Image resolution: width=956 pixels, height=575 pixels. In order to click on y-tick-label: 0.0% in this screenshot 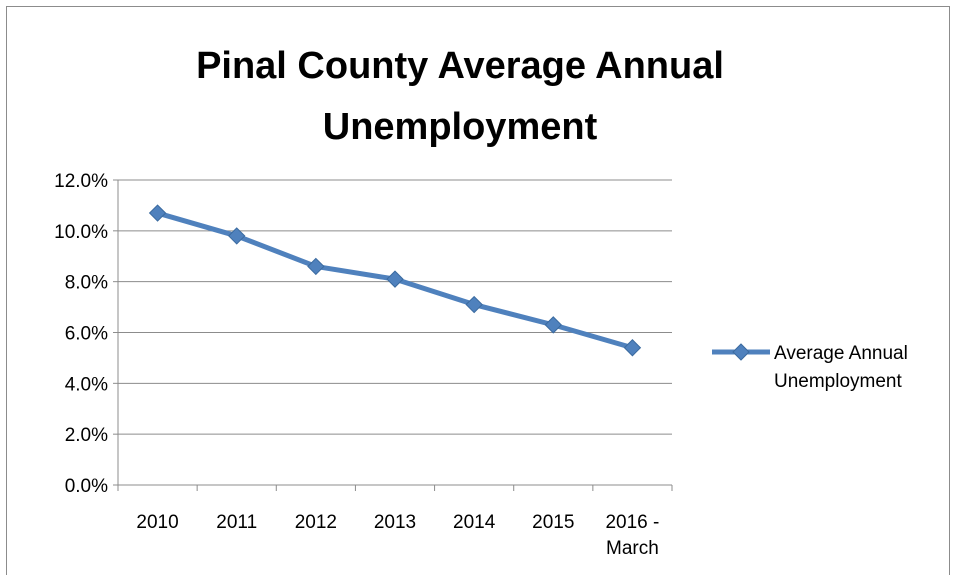, I will do `click(86, 486)`.